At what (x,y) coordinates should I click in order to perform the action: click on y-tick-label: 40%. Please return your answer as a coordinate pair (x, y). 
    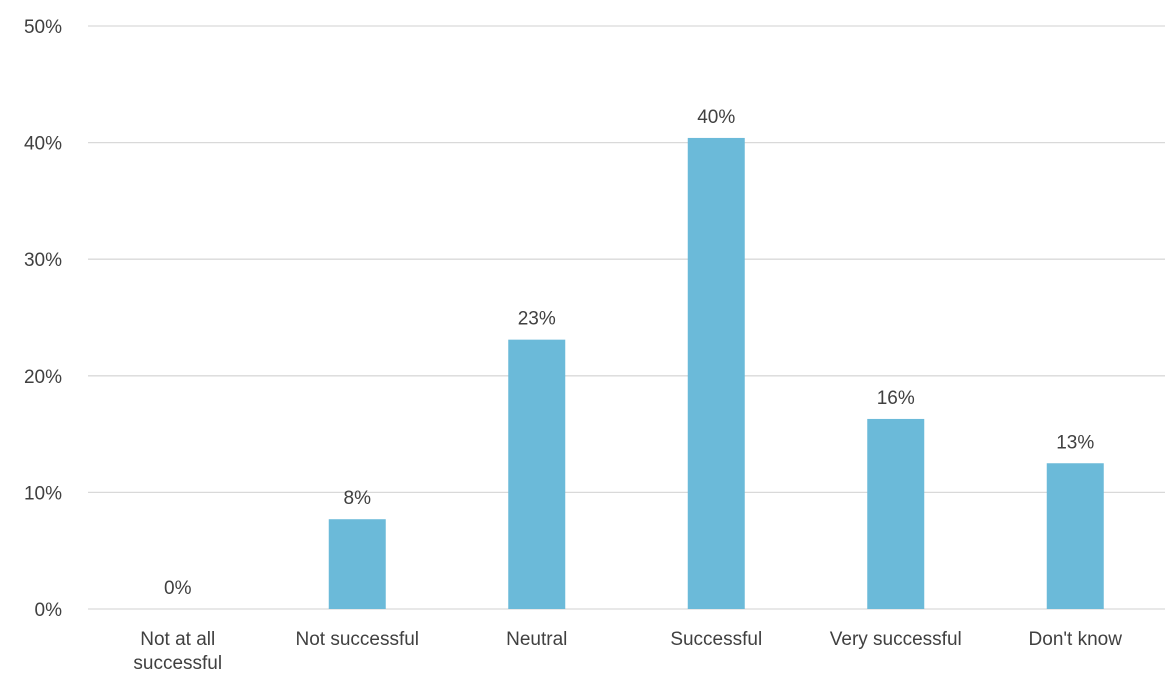
    Looking at the image, I should click on (43, 144).